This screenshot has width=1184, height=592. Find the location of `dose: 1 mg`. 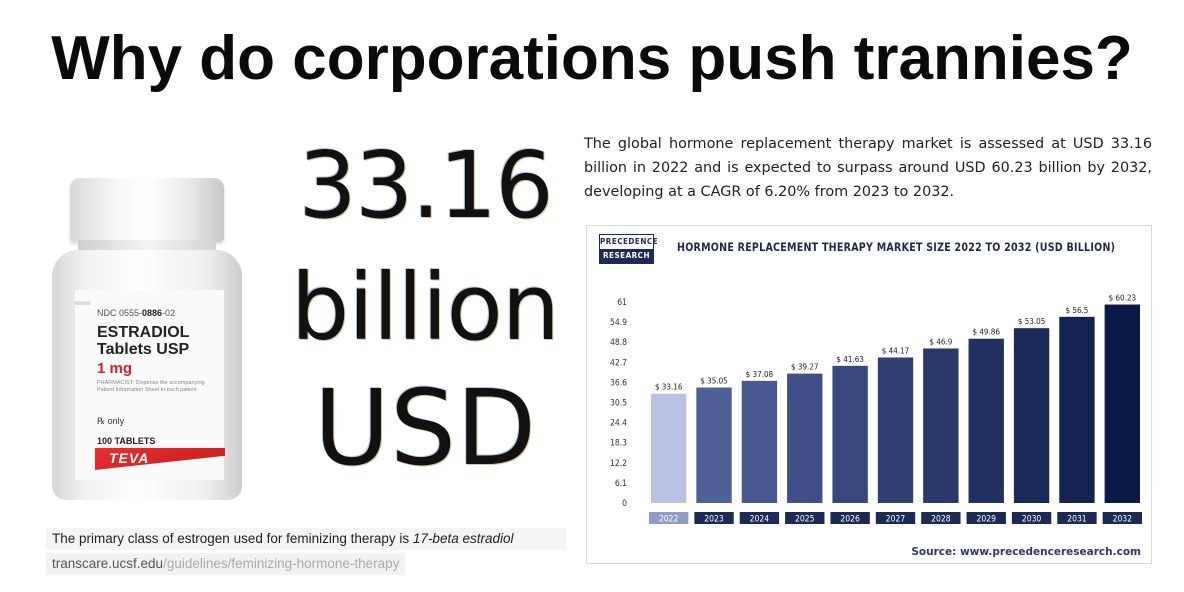

dose: 1 mg is located at coordinates (115, 368).